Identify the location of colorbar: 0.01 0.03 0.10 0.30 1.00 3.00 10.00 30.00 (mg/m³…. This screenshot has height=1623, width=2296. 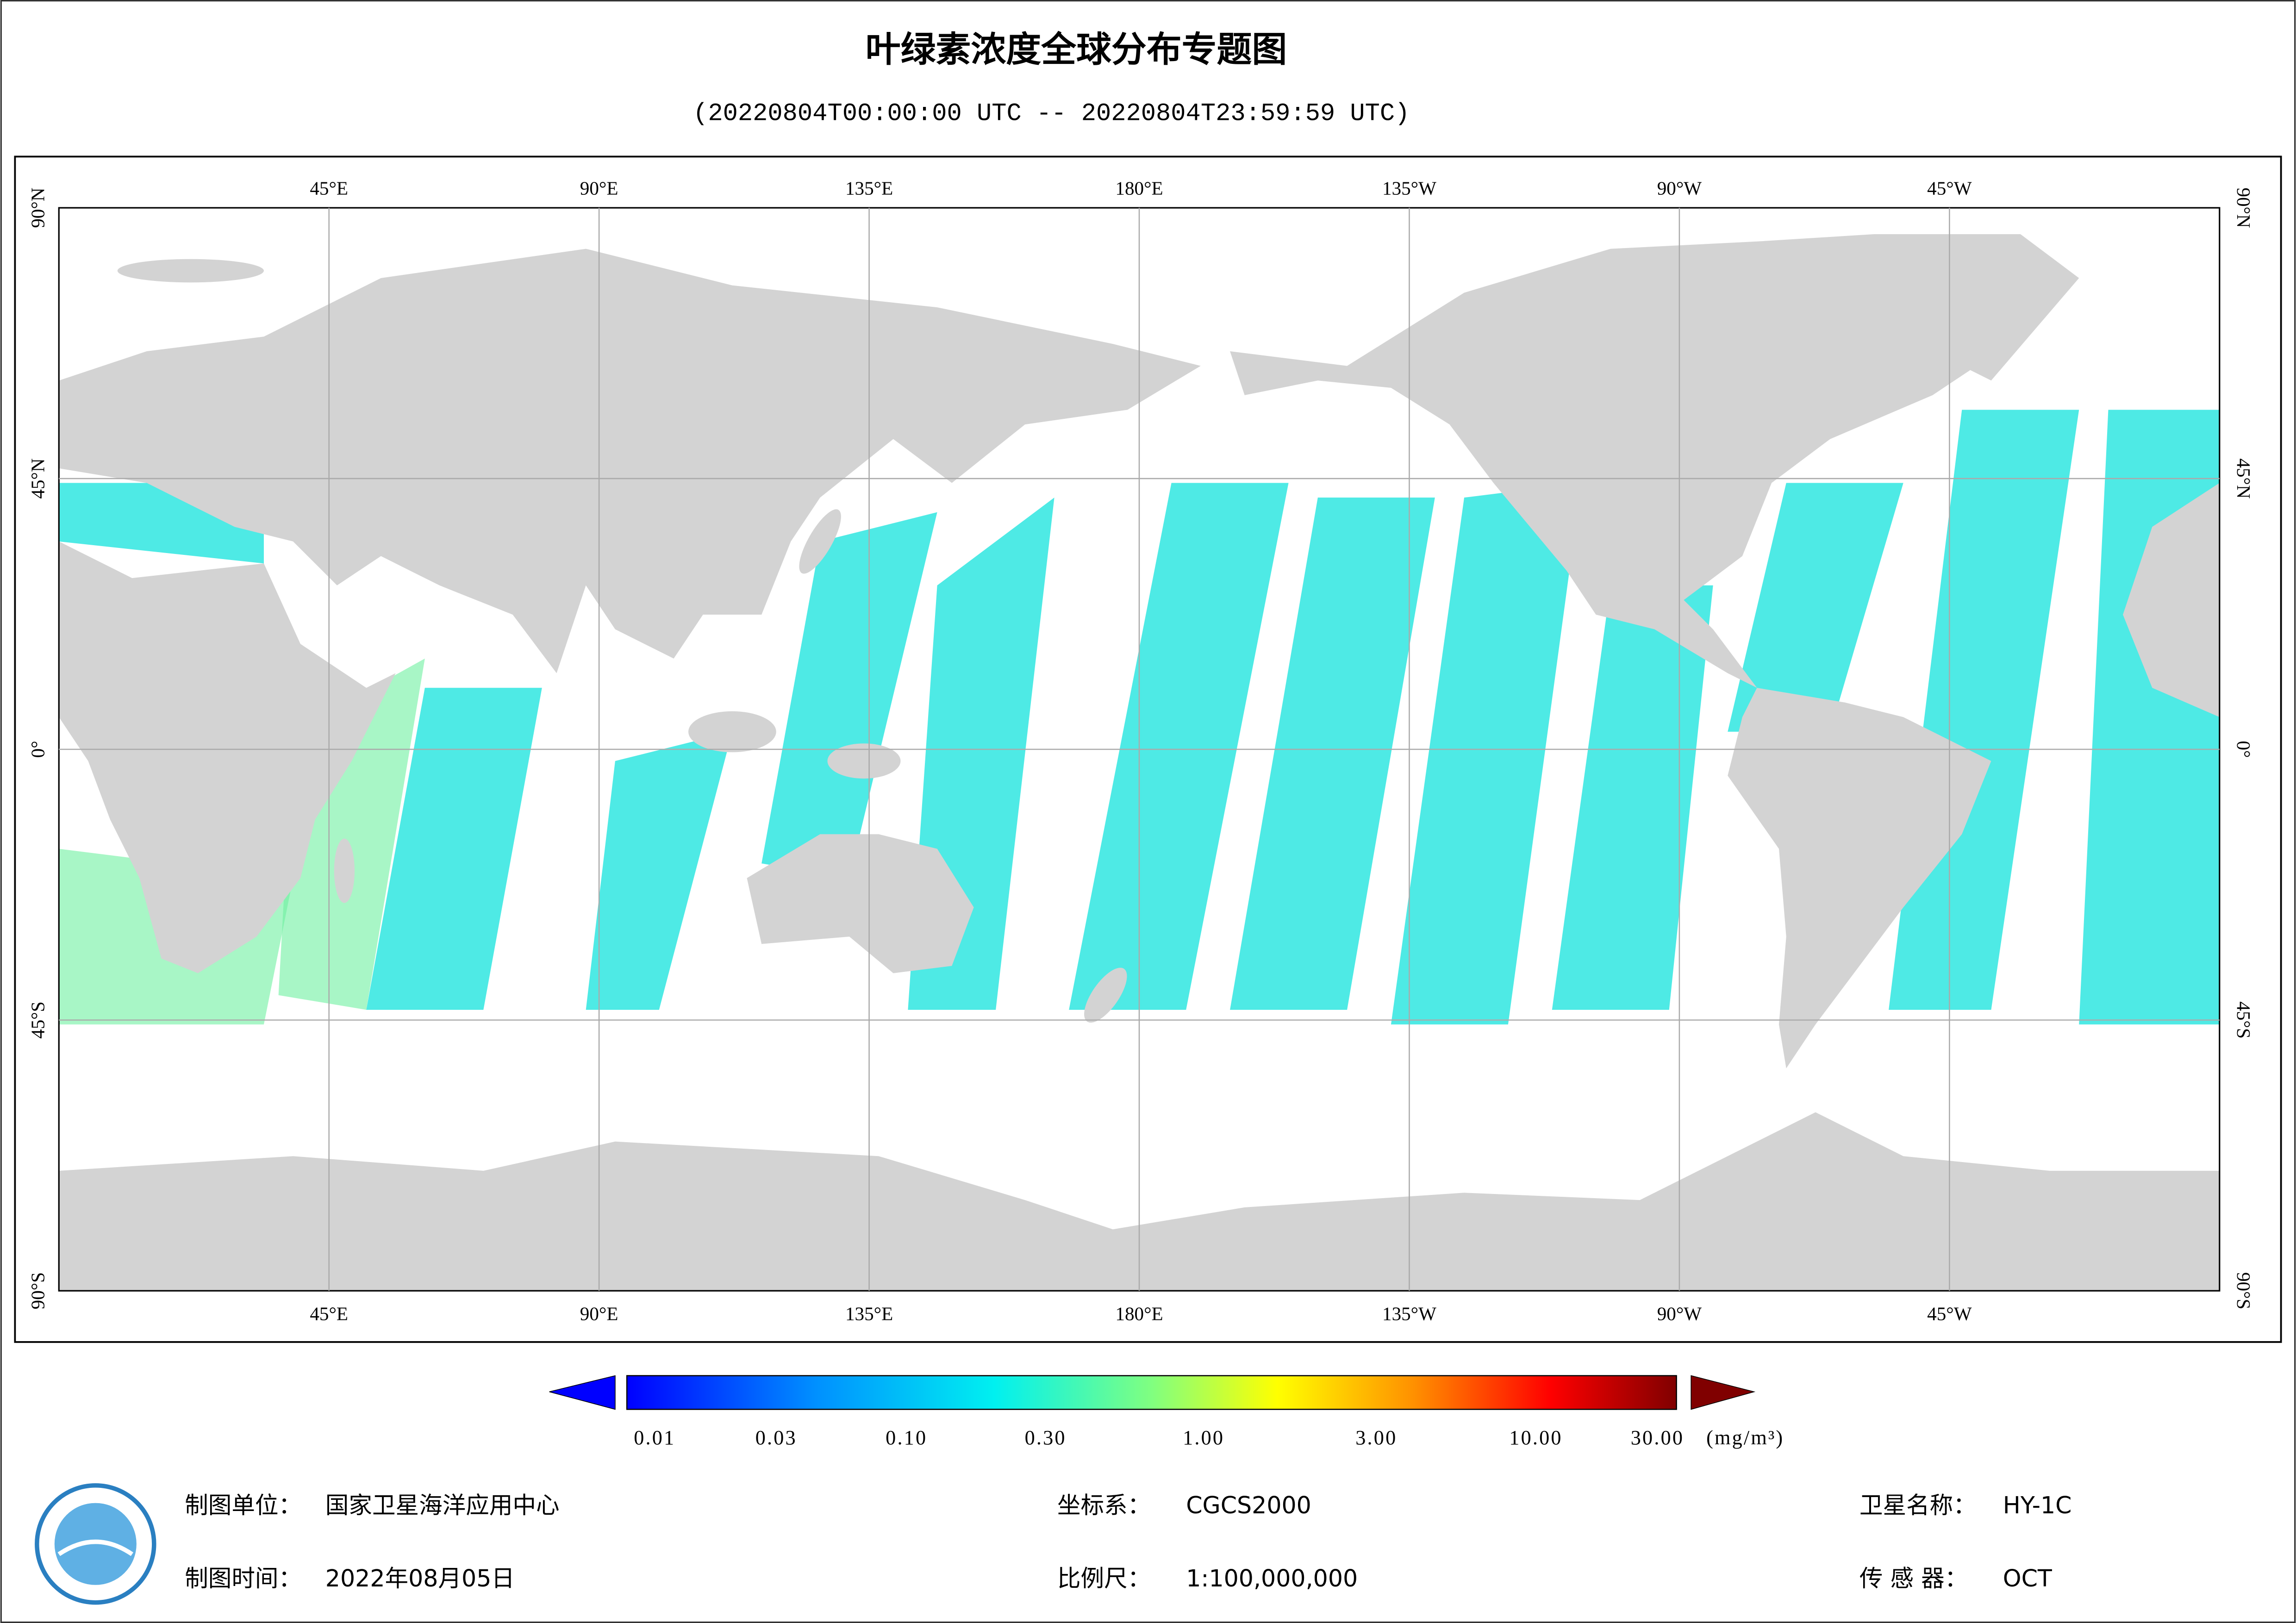
(1166, 1412).